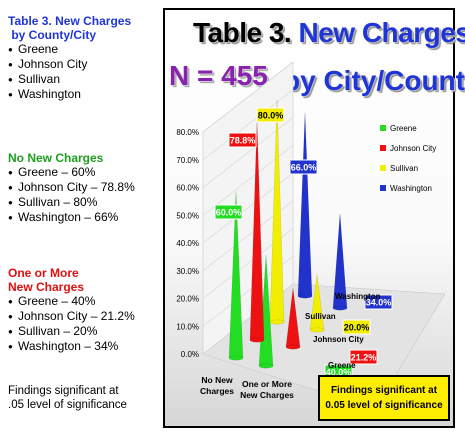 Image resolution: width=465 pixels, height=440 pixels. What do you see at coordinates (342, 365) in the screenshot?
I see `series-axis-label: Greene` at bounding box center [342, 365].